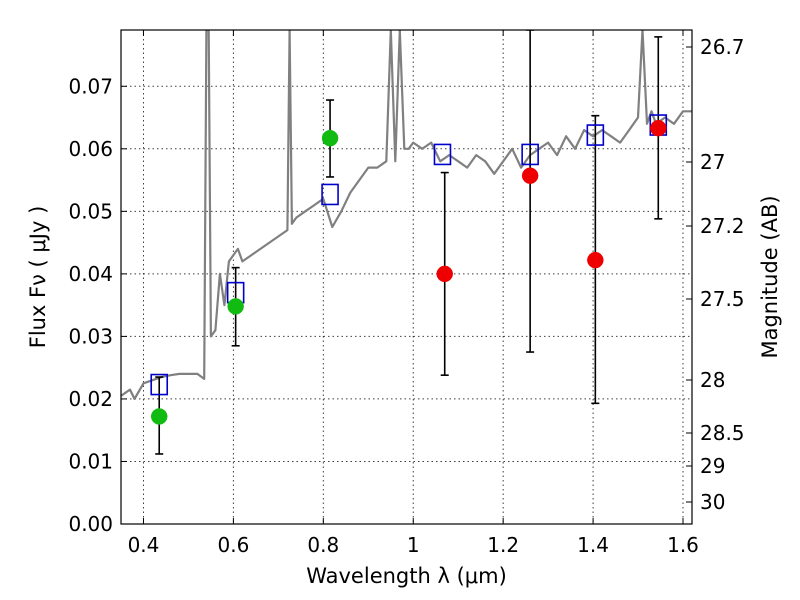 The image size is (800, 600). Describe the element at coordinates (722, 433) in the screenshot. I see `y2-tick-label: 28.5` at that location.